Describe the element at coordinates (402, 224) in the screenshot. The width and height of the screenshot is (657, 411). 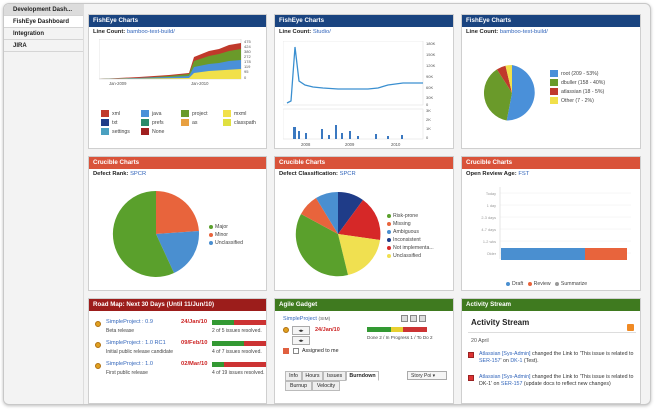
I see `legend-missing: Missing` at that location.